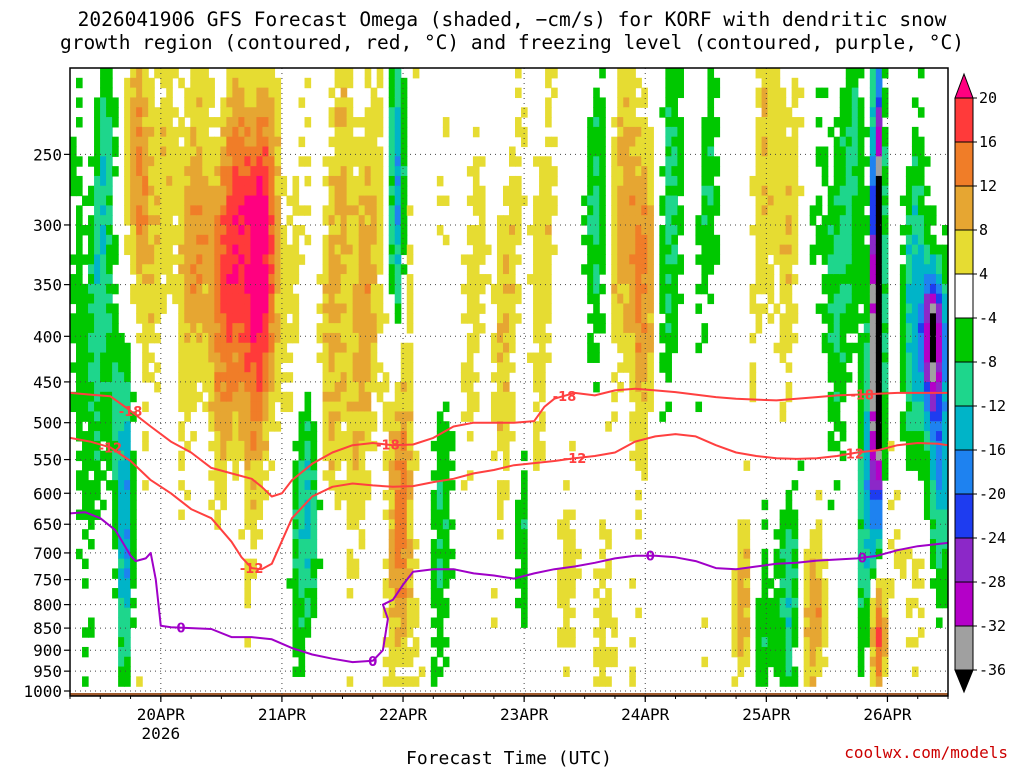  I want to click on y-tick-label: 900, so click(47, 650).